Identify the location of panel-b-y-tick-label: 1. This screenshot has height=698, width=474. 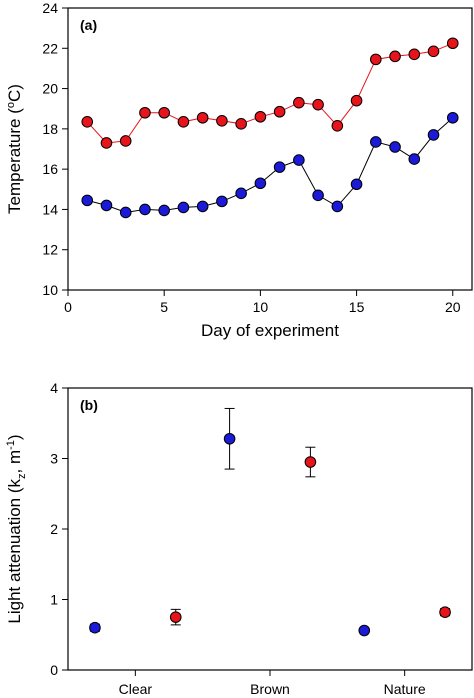
(54, 600).